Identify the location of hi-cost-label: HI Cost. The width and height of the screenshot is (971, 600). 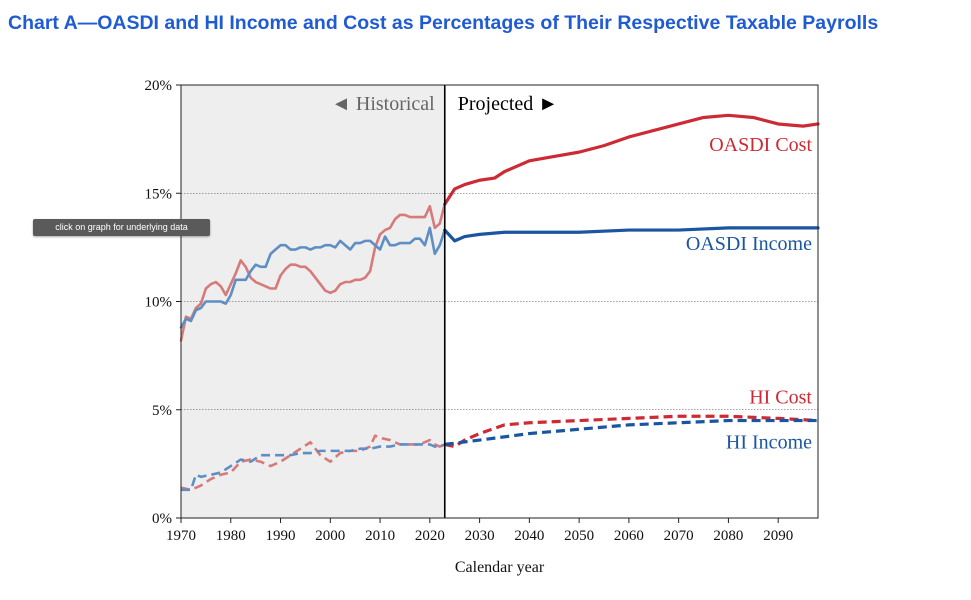
(780, 397).